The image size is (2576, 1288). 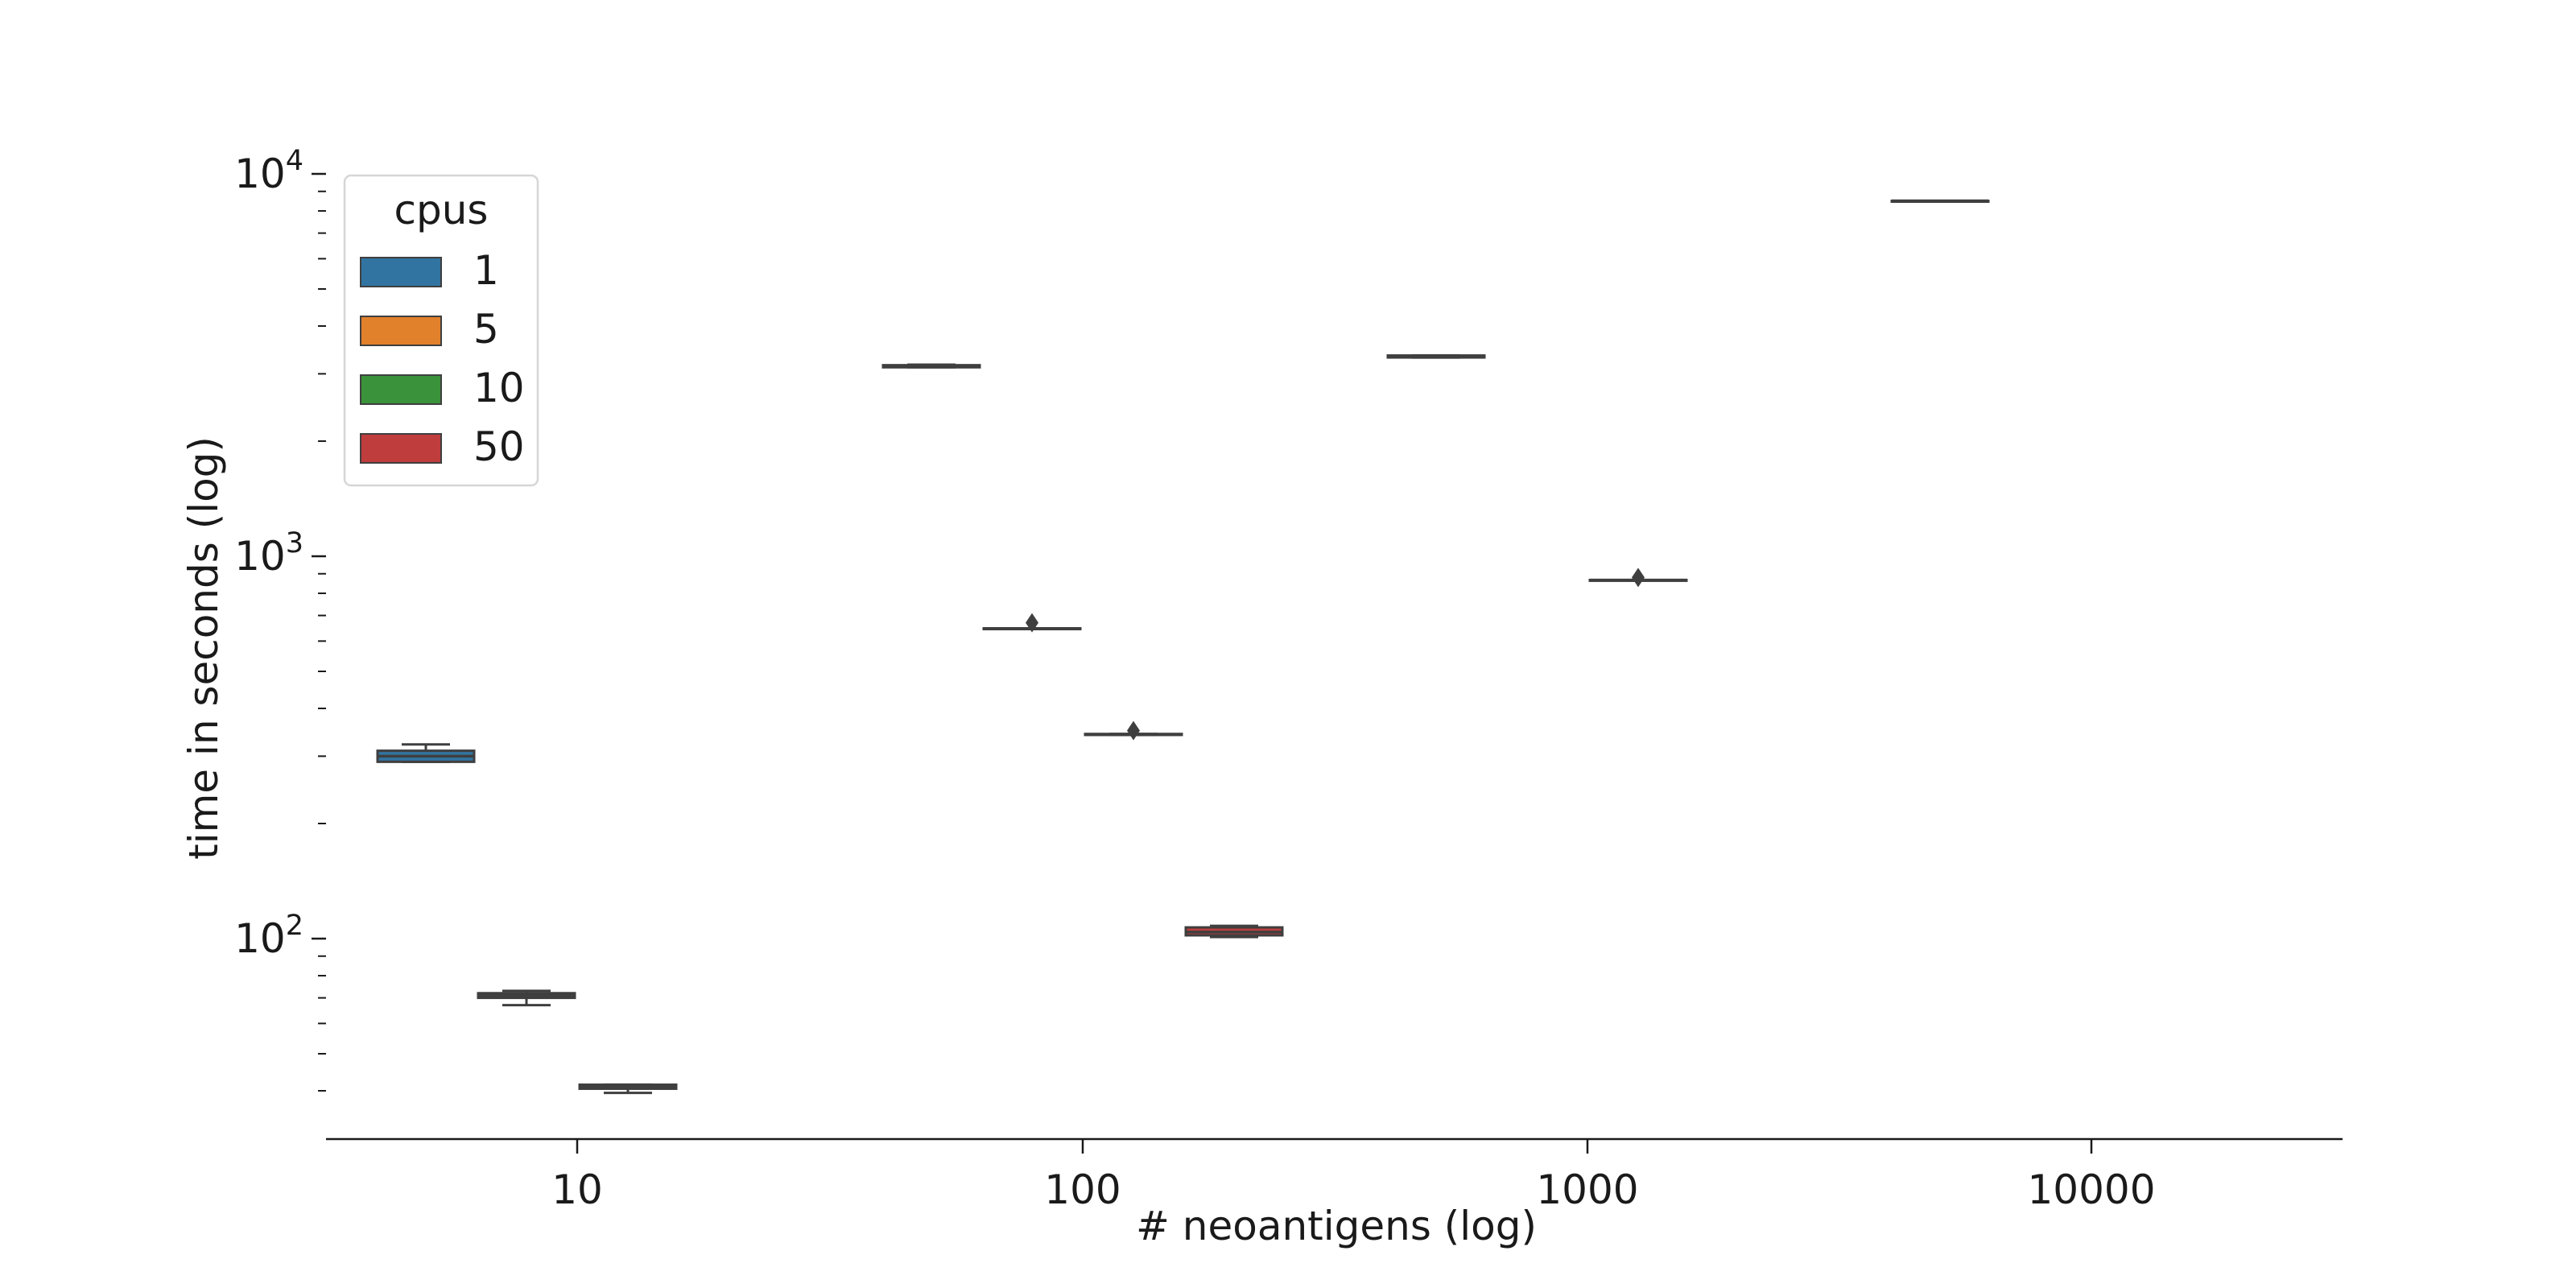 I want to click on y-tick-label: 10⁴, so click(x=268, y=171).